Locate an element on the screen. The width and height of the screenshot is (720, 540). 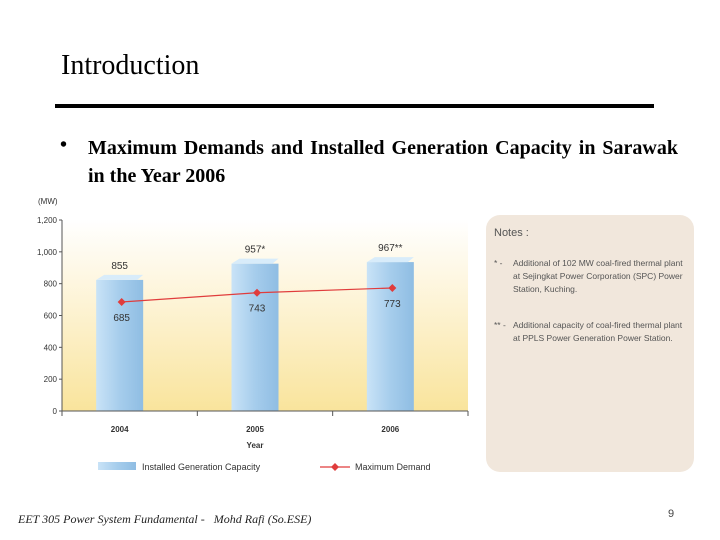
demand-data-label: 773 is located at coordinates (392, 304).